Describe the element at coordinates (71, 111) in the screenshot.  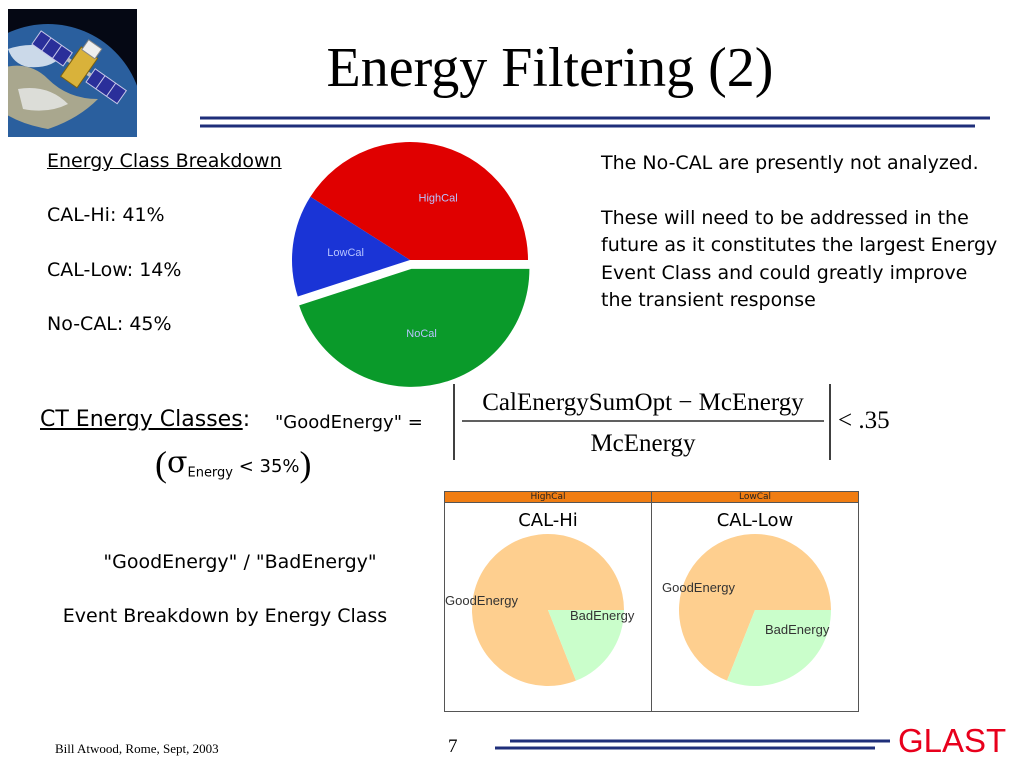
I see `satellite-logo-icon` at that location.